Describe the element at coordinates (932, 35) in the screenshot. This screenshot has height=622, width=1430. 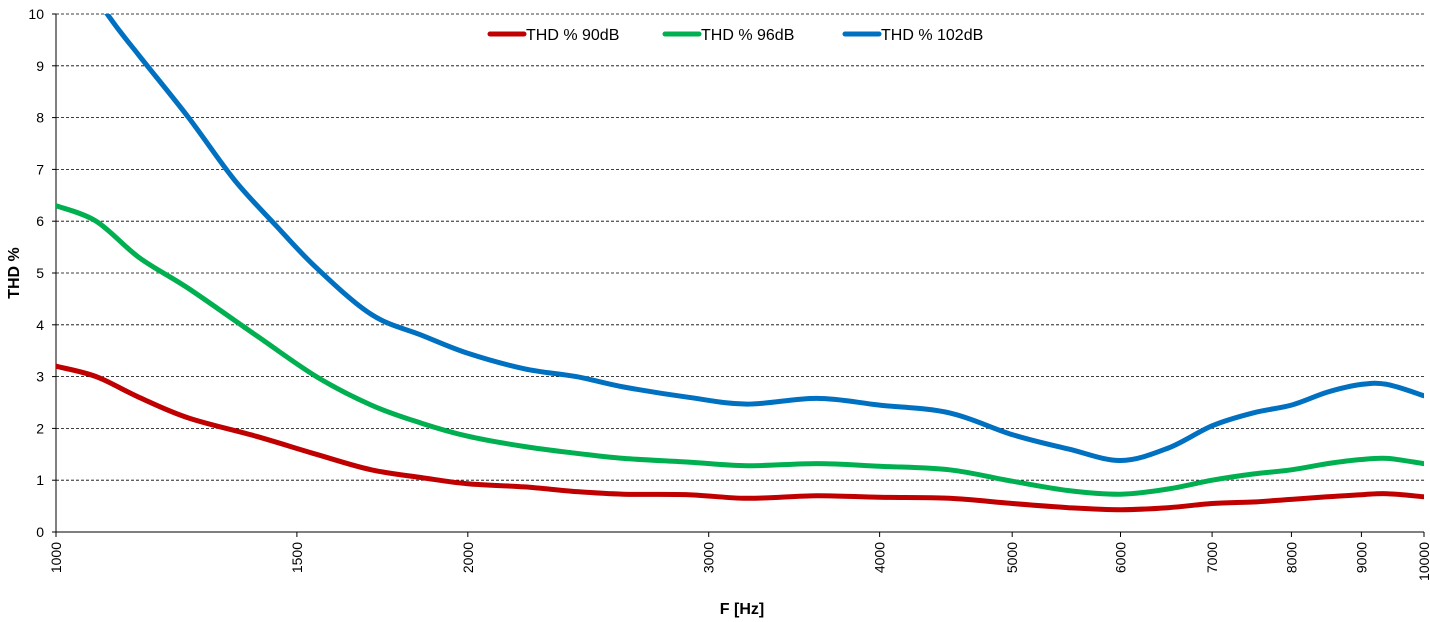
I see `legend-label: THD % 102dB` at that location.